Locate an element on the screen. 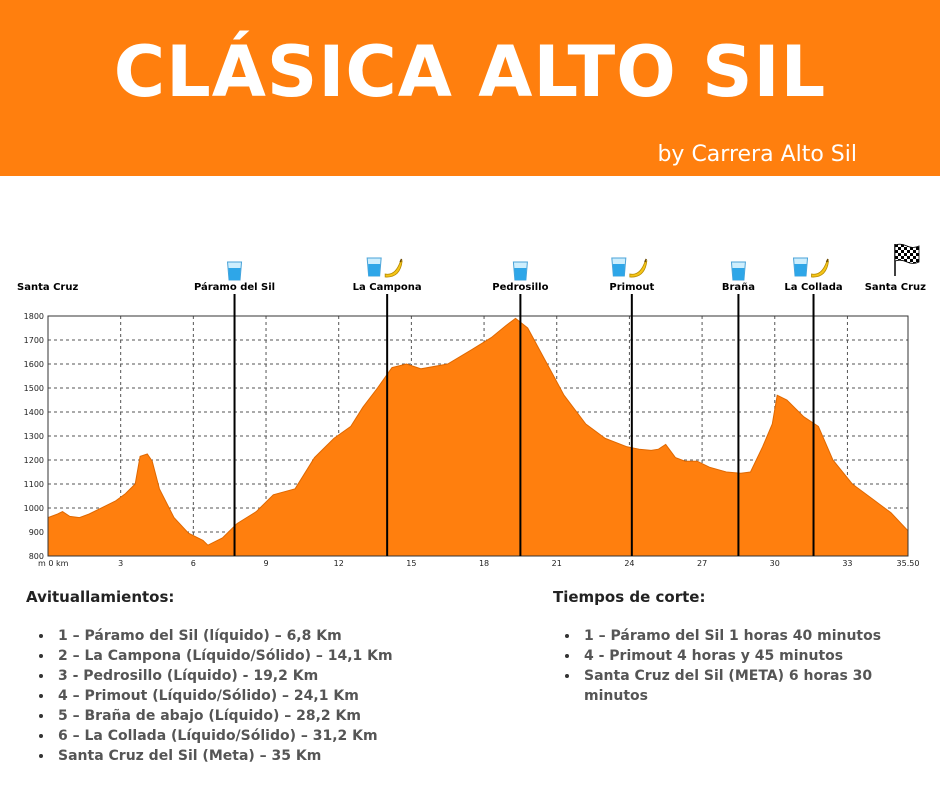  aid-station-item: Santa Cruz del Sil (Meta) – 35 Km is located at coordinates (284, 756).